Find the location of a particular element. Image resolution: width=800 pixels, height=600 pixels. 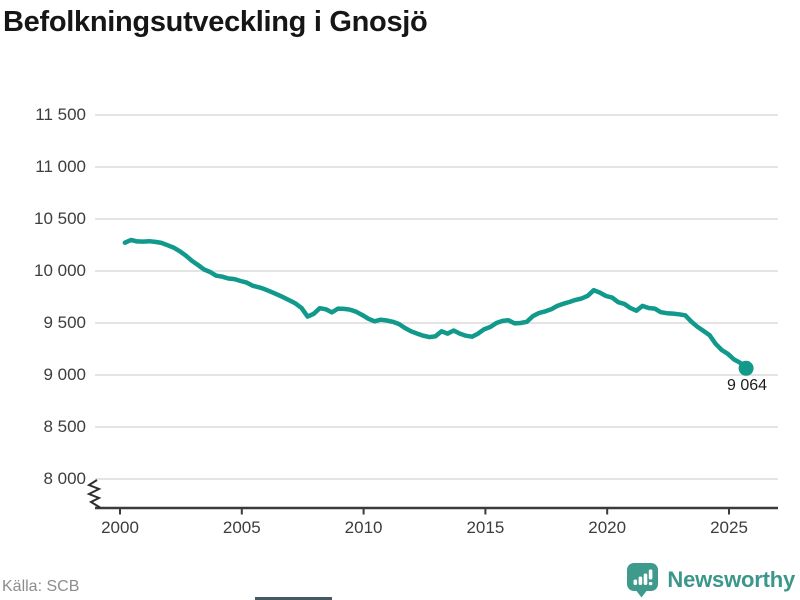

y-tick-label: 8 000 is located at coordinates (64, 478).